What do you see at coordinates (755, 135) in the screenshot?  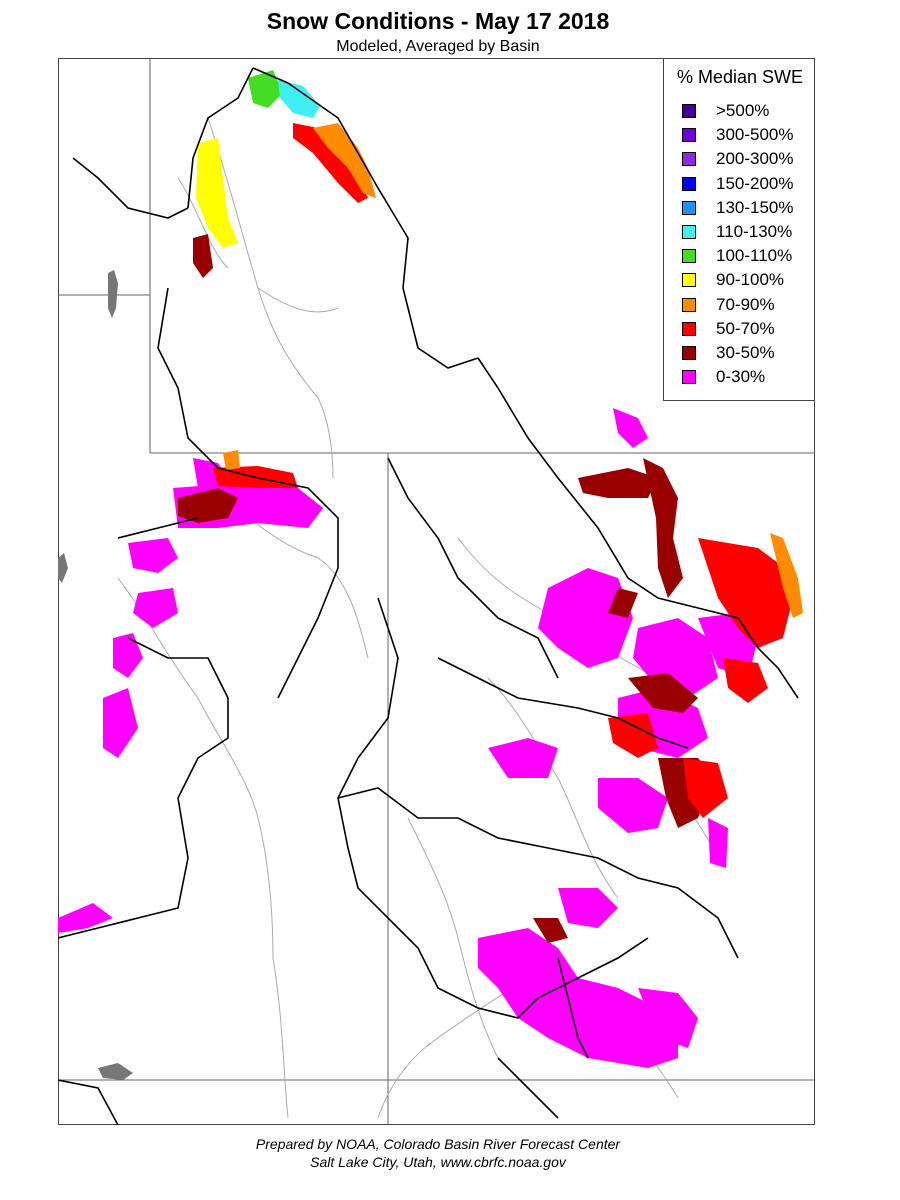 I see `legend-label: 300-500%` at bounding box center [755, 135].